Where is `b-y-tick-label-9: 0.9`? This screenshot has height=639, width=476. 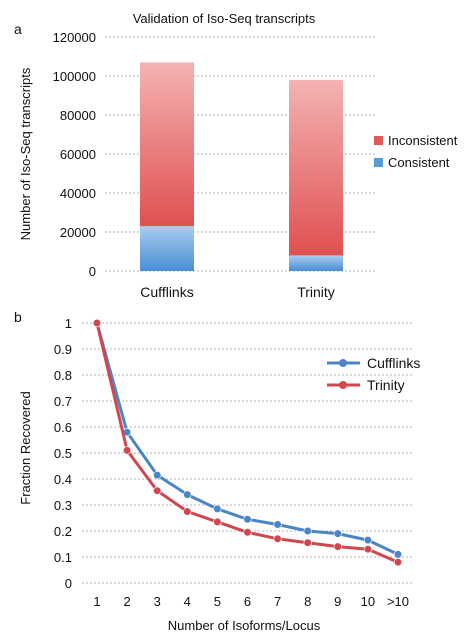 b-y-tick-label-9: 0.9 is located at coordinates (63, 349).